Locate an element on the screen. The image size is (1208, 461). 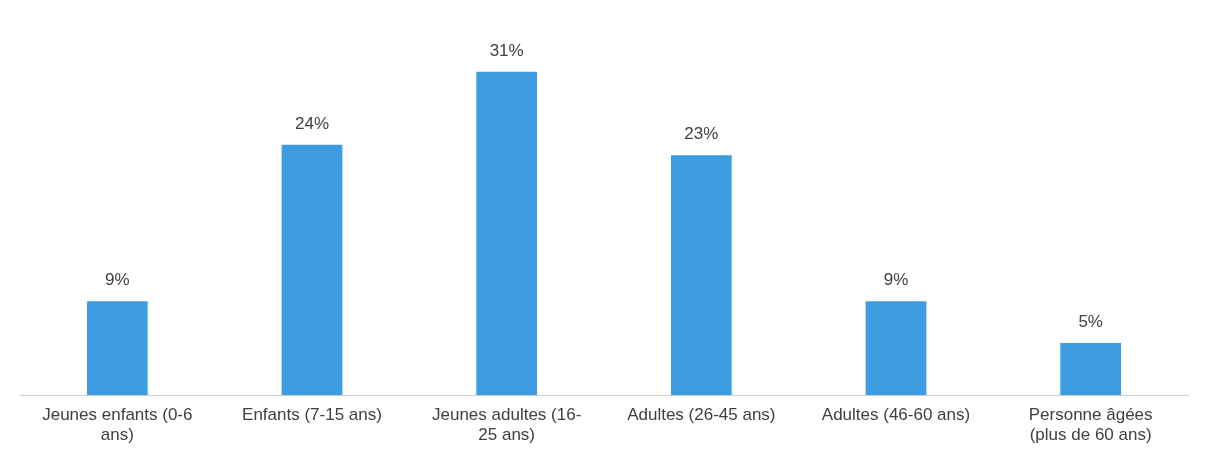
data-label: 31% is located at coordinates (506, 50).